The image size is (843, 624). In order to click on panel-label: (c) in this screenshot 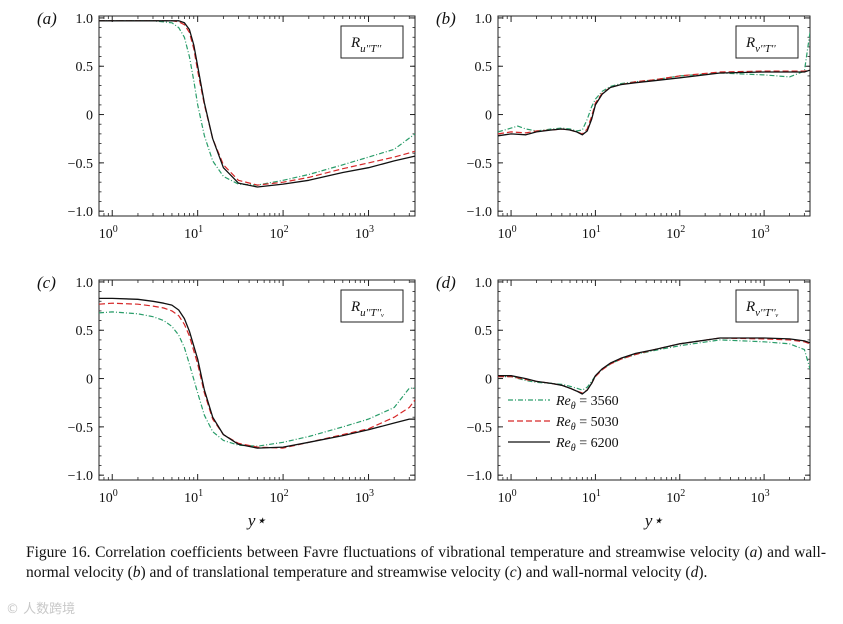, I will do `click(46, 282)`.